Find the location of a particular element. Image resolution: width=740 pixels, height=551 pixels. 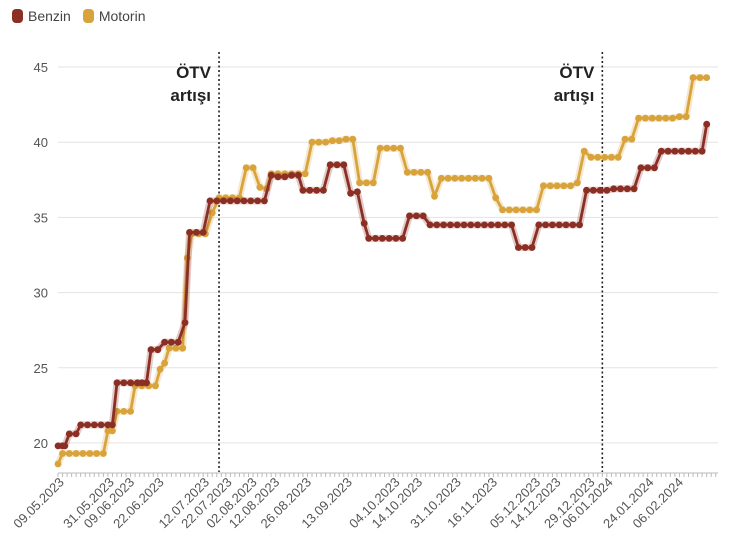

benzin-swatch is located at coordinates (17, 16).